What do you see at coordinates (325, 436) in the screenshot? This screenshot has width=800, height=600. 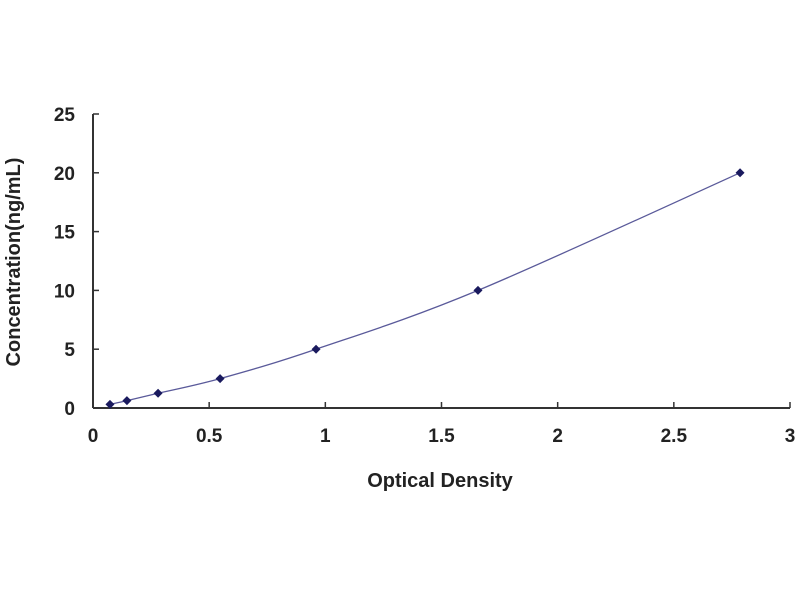 I see `x-tick-label: 1` at bounding box center [325, 436].